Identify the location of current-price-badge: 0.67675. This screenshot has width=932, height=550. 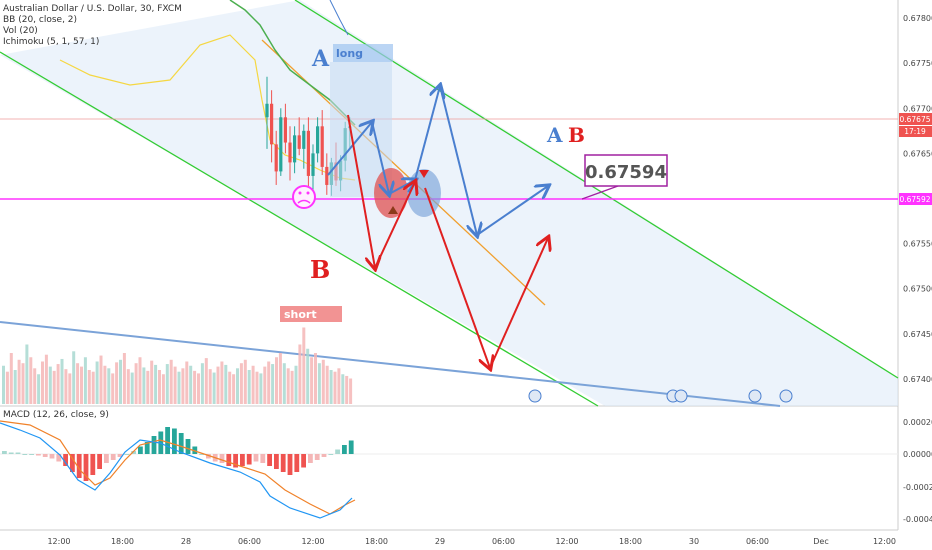
(915, 119).